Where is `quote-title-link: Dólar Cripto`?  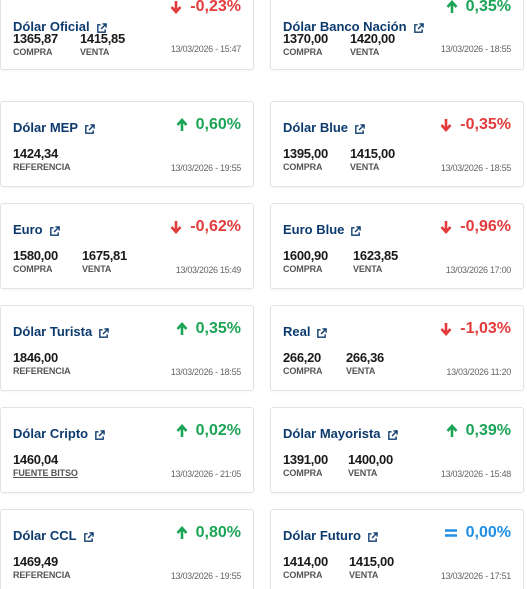 quote-title-link: Dólar Cripto is located at coordinates (59, 433).